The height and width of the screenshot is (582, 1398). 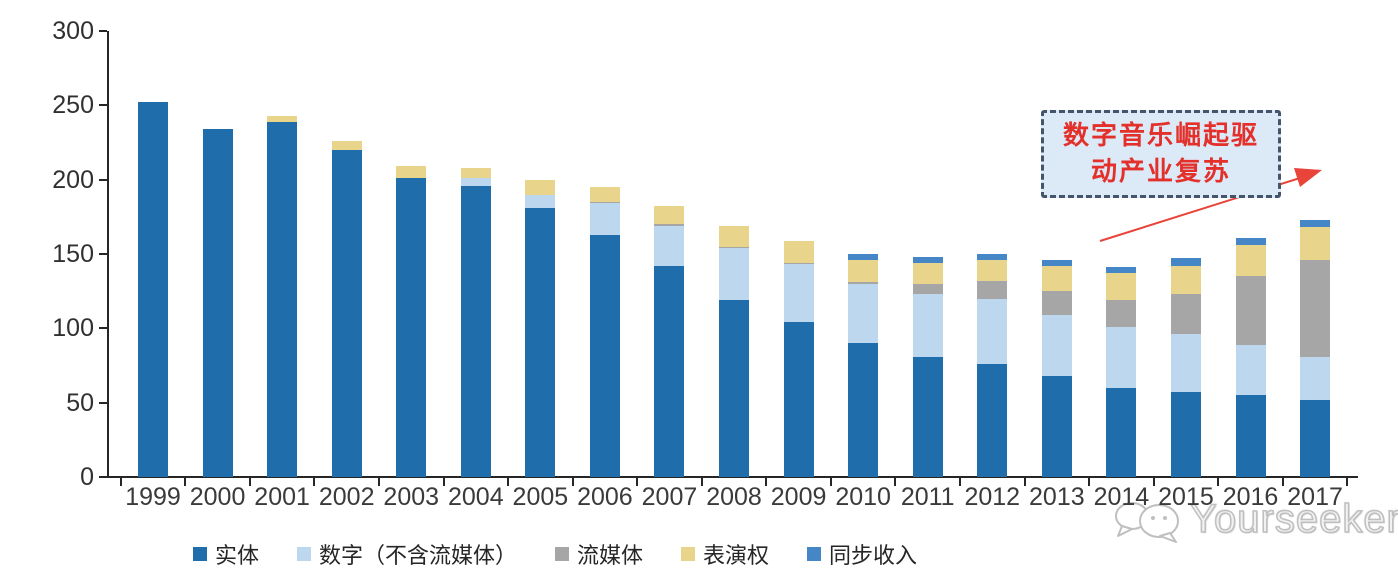 I want to click on legend-item: 数字（不含流媒体）, so click(x=406, y=554).